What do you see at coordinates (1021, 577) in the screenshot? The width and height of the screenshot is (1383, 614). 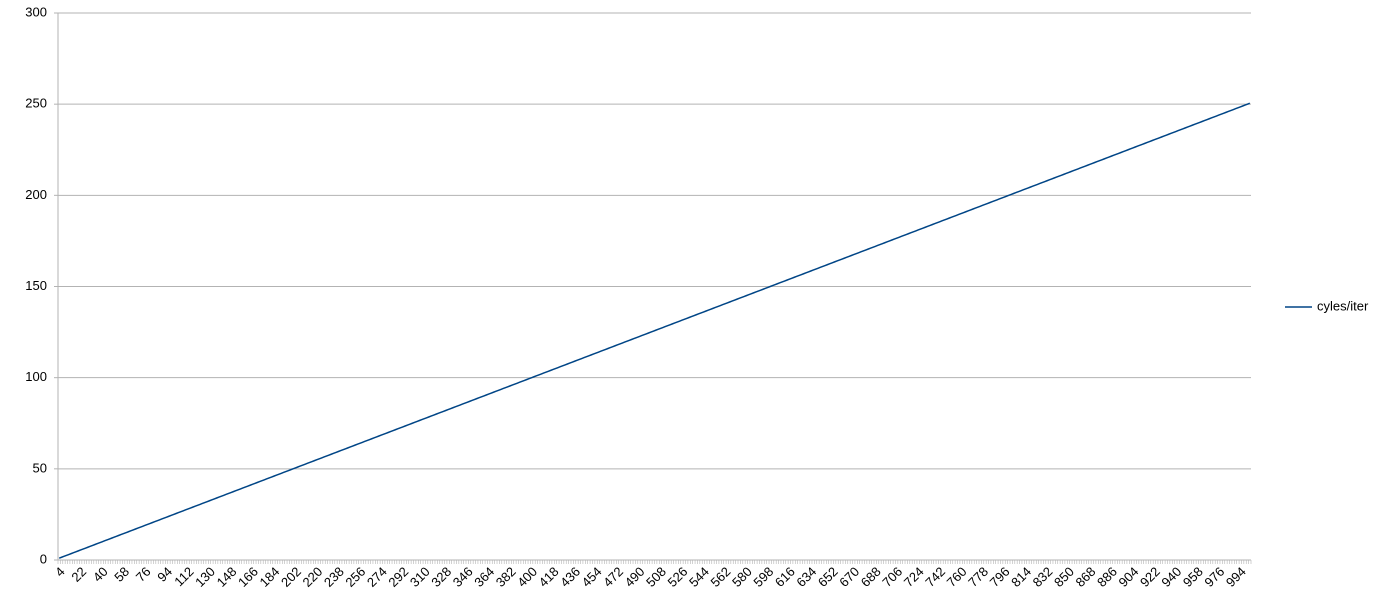 I see `x-tick-label: 814` at bounding box center [1021, 577].